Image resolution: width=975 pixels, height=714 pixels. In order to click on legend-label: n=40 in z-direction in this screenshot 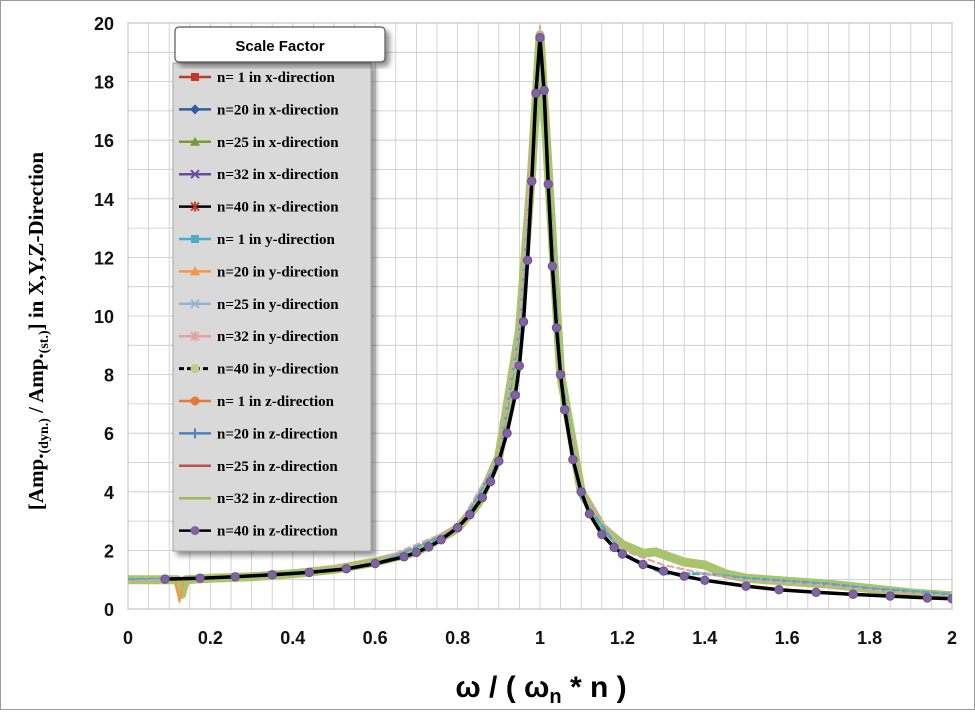, I will do `click(277, 532)`.